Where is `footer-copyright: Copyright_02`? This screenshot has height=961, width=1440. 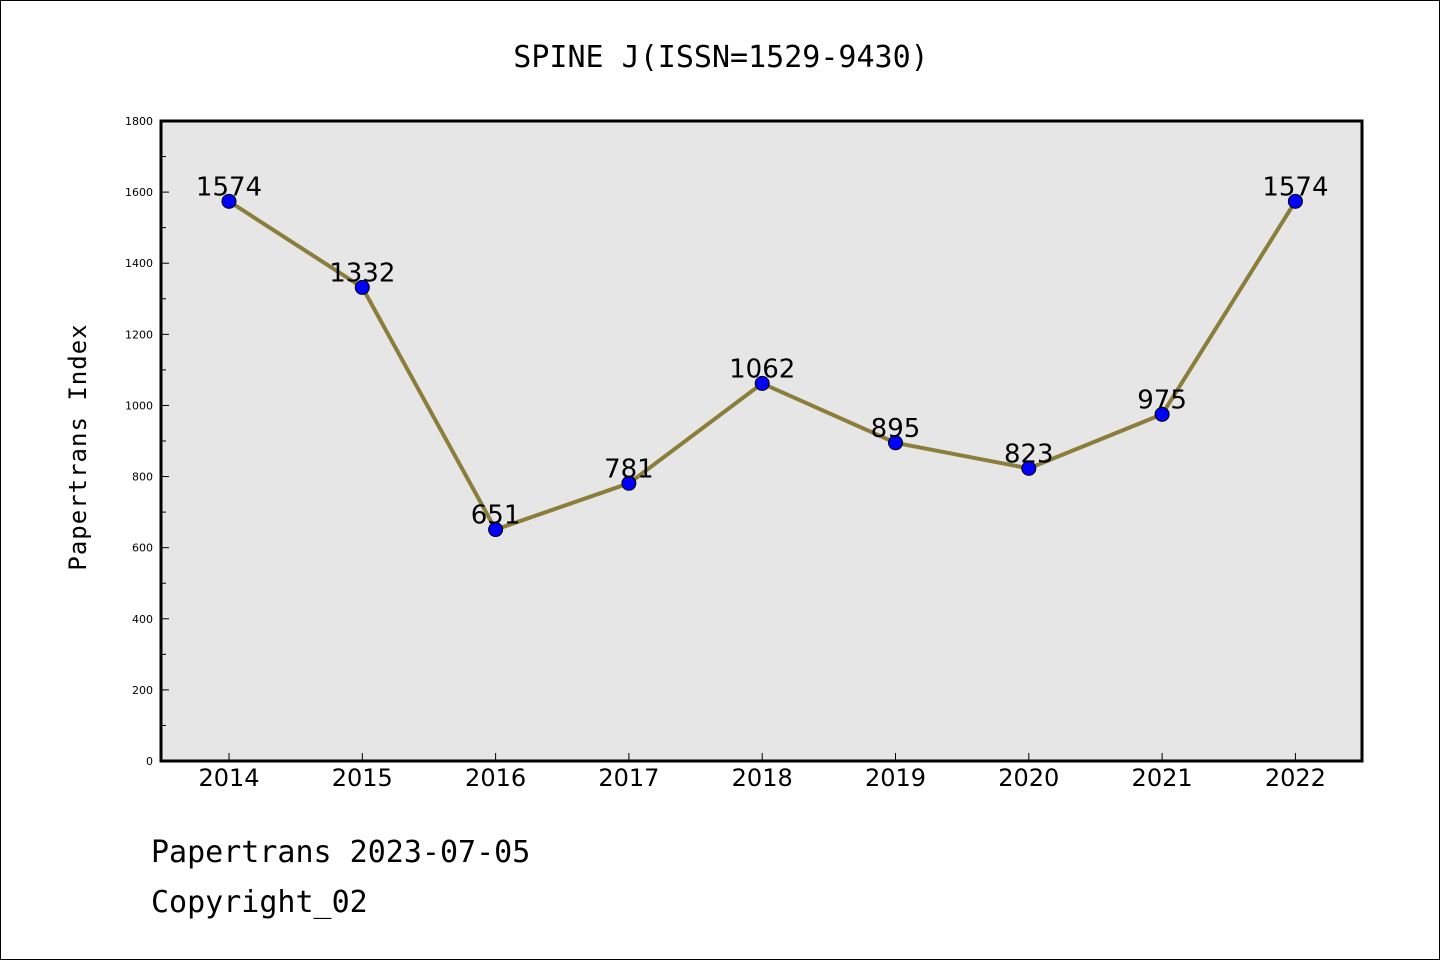
footer-copyright: Copyright_02 is located at coordinates (259, 902).